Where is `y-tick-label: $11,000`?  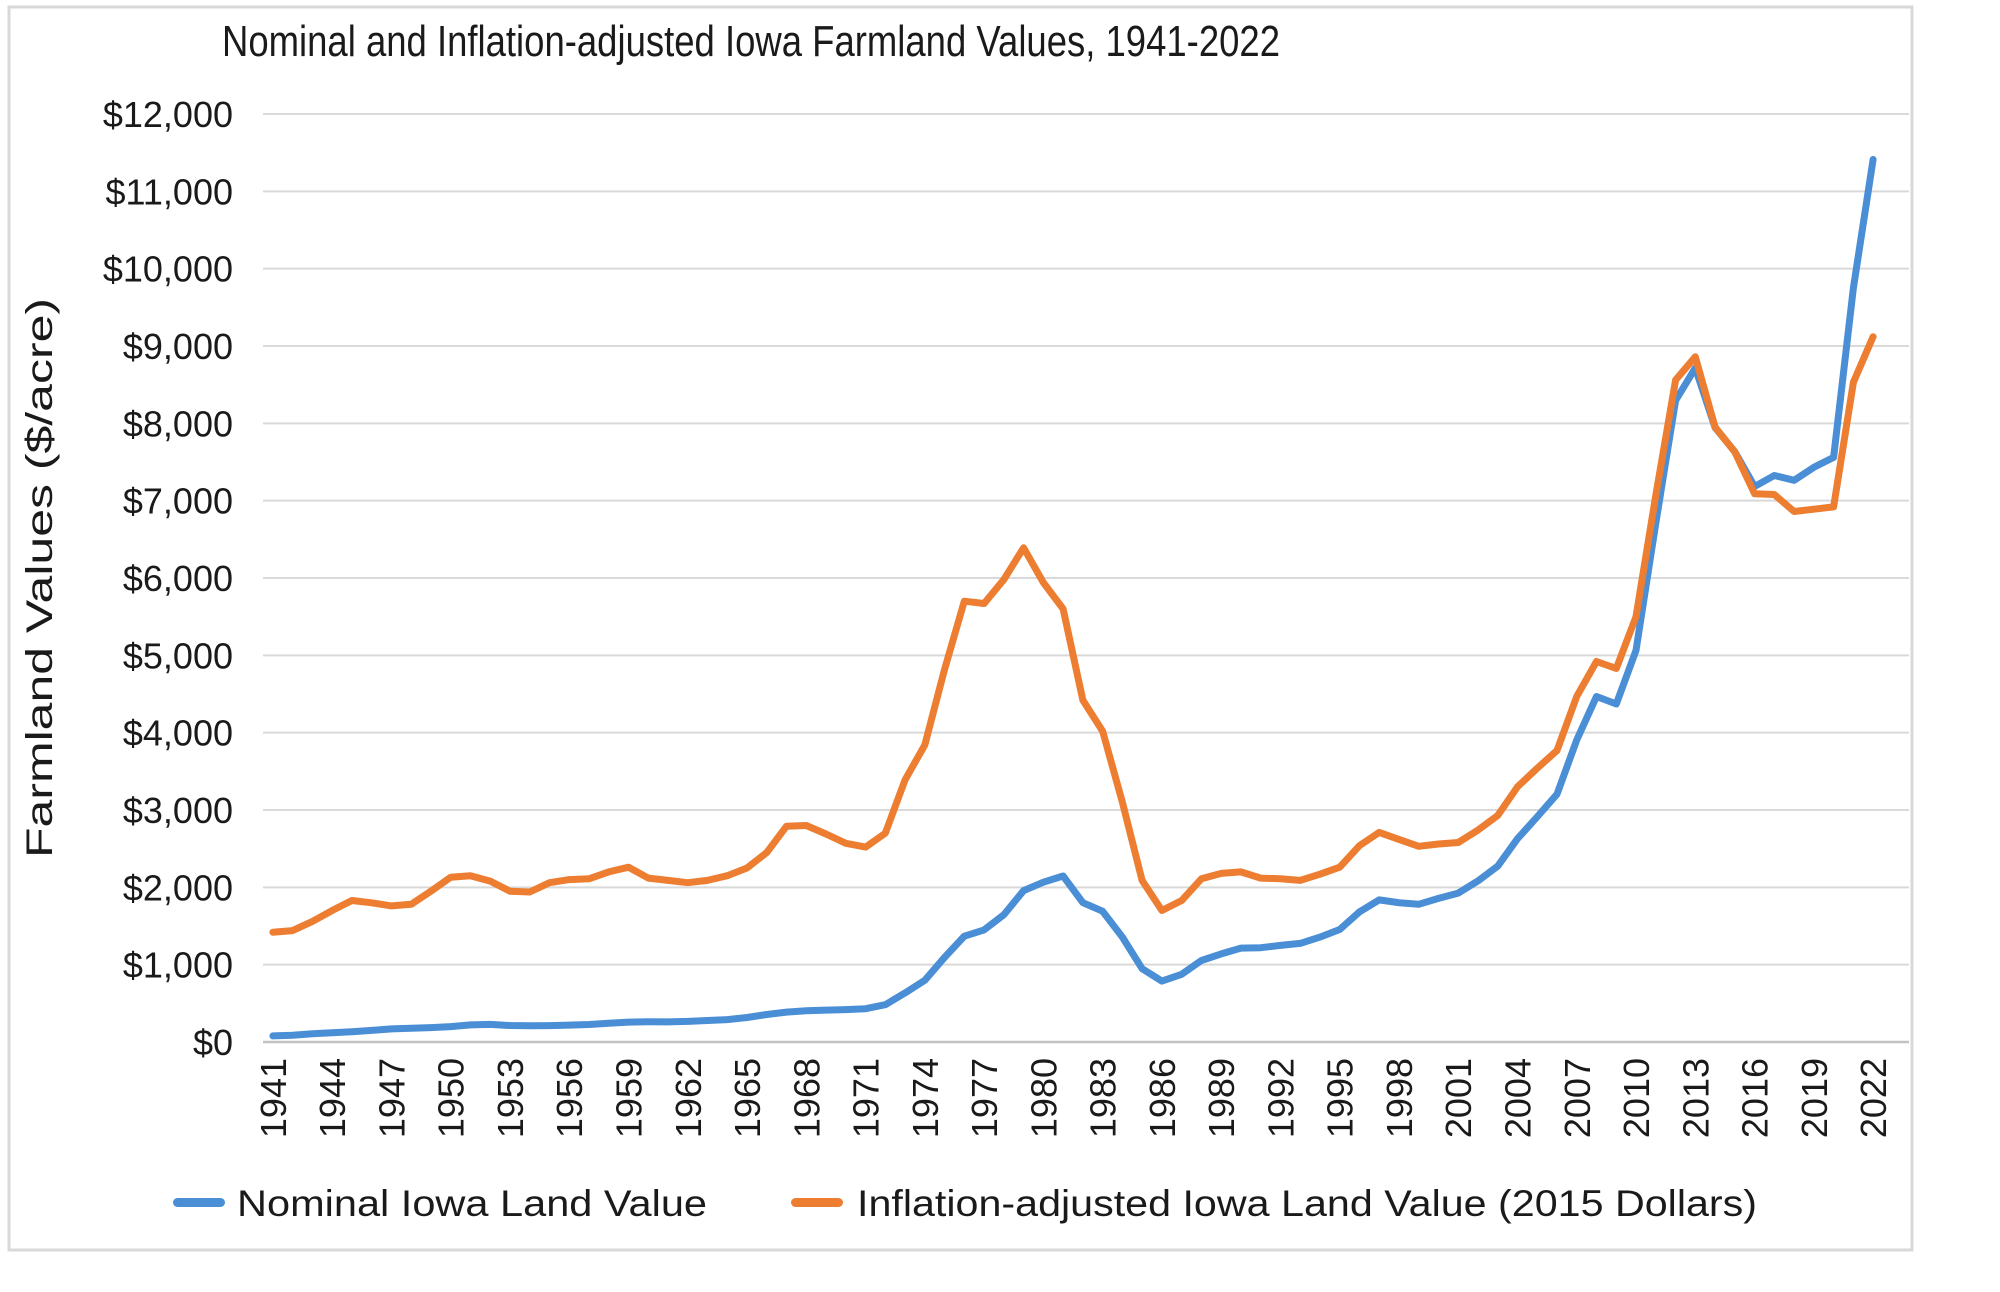
y-tick-label: $11,000 is located at coordinates (169, 191).